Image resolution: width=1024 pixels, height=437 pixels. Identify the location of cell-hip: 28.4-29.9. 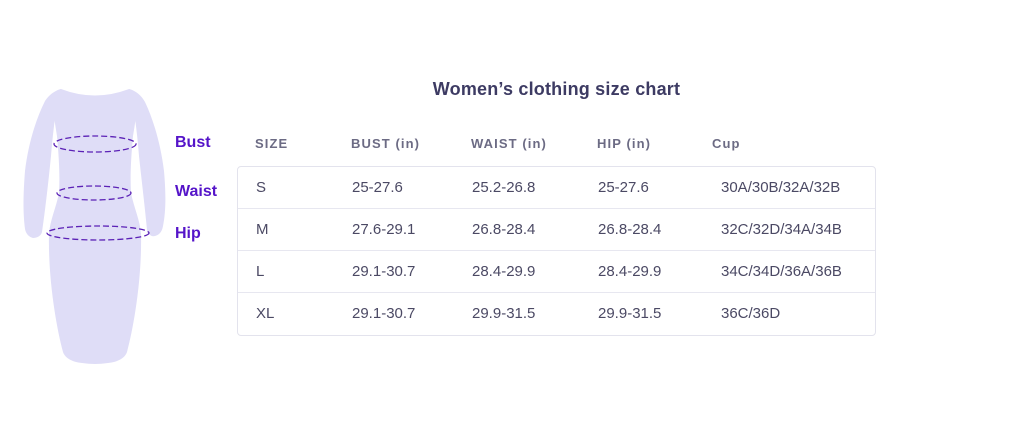
(630, 271).